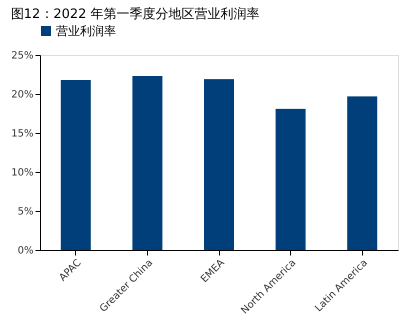  I want to click on chart-title: 图12：2022 年第一季度分地区营业利润率, so click(135, 14).